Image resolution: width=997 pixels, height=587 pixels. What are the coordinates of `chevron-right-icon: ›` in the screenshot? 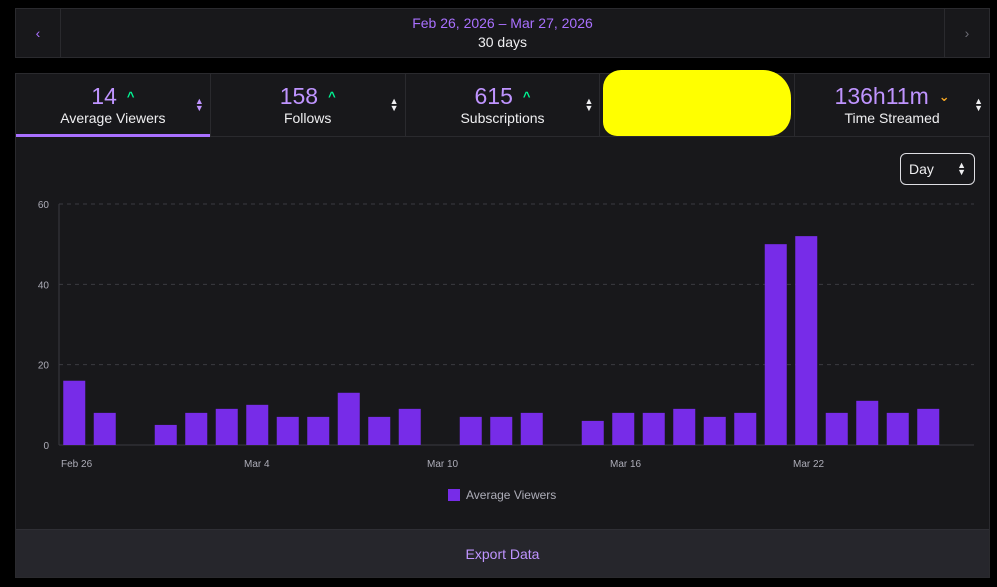 It's located at (967, 33).